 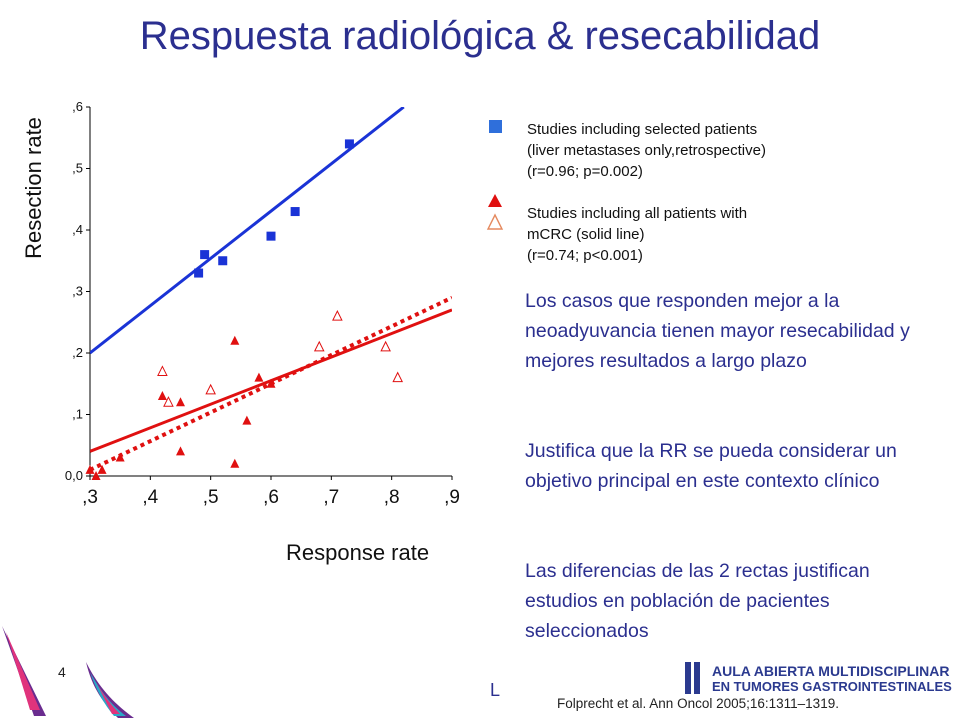 What do you see at coordinates (358, 552) in the screenshot?
I see `x-axis-label: Response rate` at bounding box center [358, 552].